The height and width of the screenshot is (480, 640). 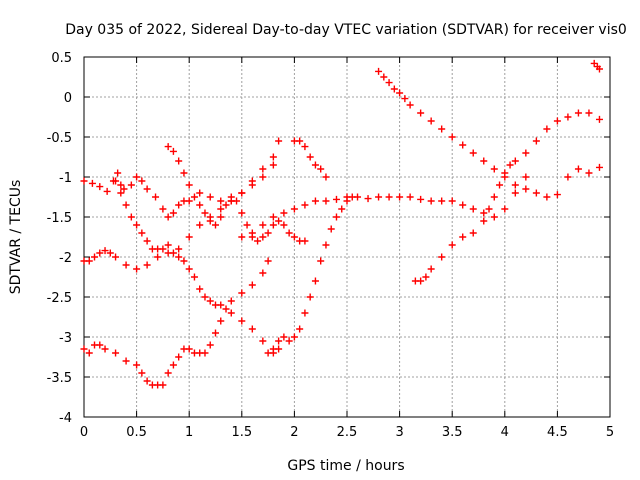 What do you see at coordinates (65, 338) in the screenshot?
I see `y-tick-label: -3` at bounding box center [65, 338].